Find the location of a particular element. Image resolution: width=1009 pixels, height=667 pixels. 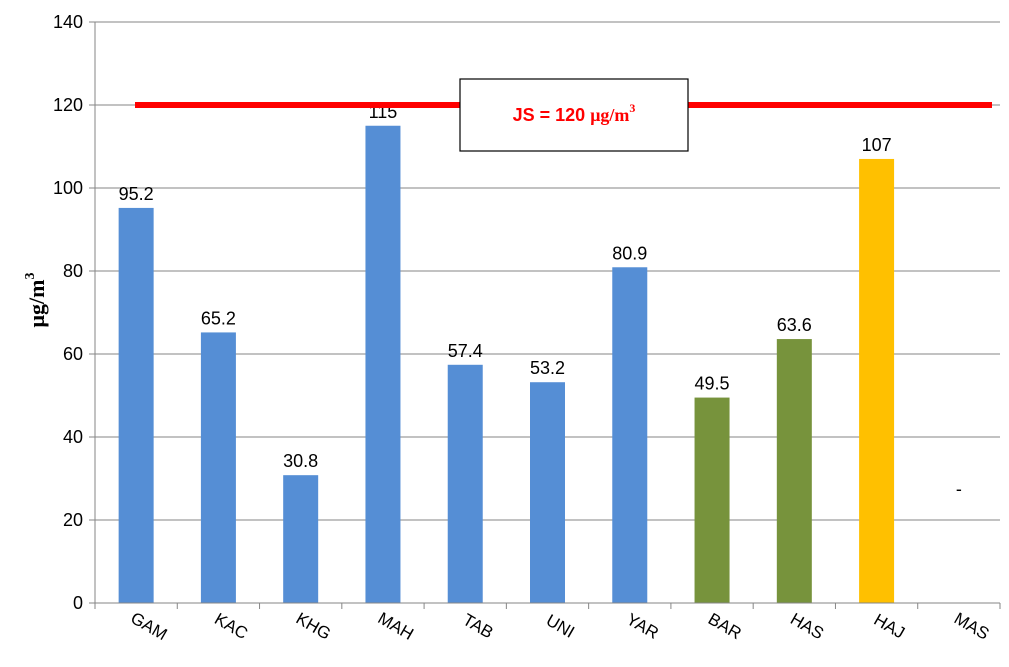

bar-kac is located at coordinates (218, 467).